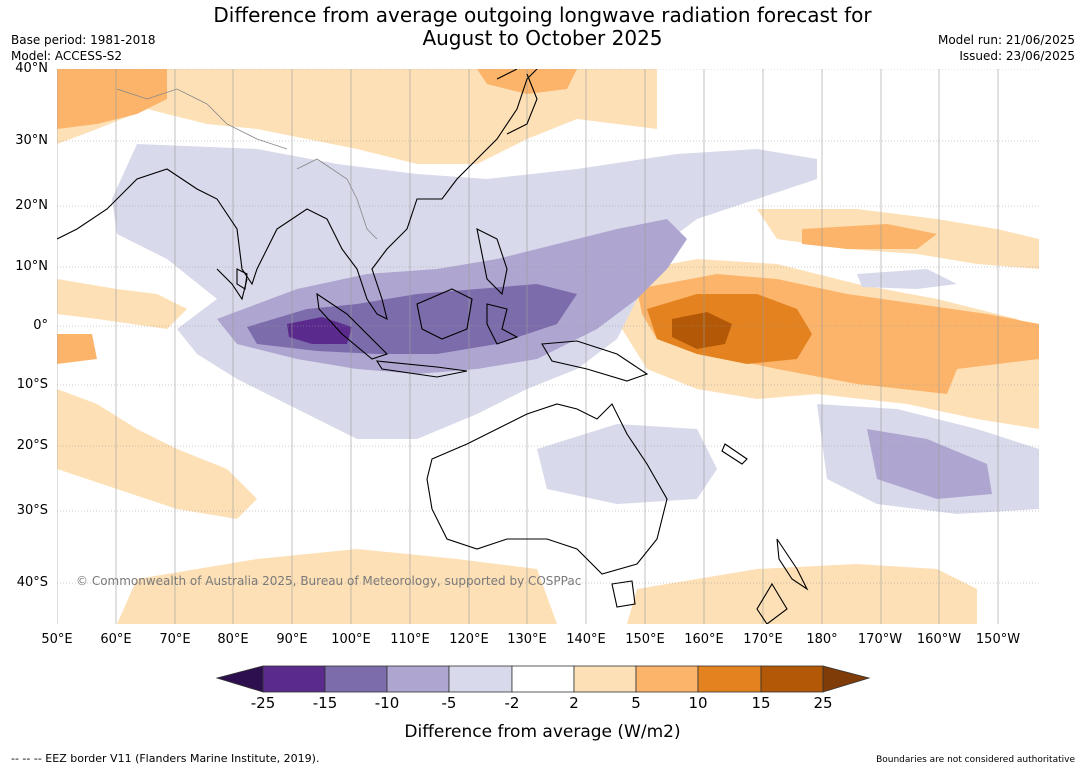  I want to click on issued-date: Issued: 23/06/2025, so click(1017, 56).